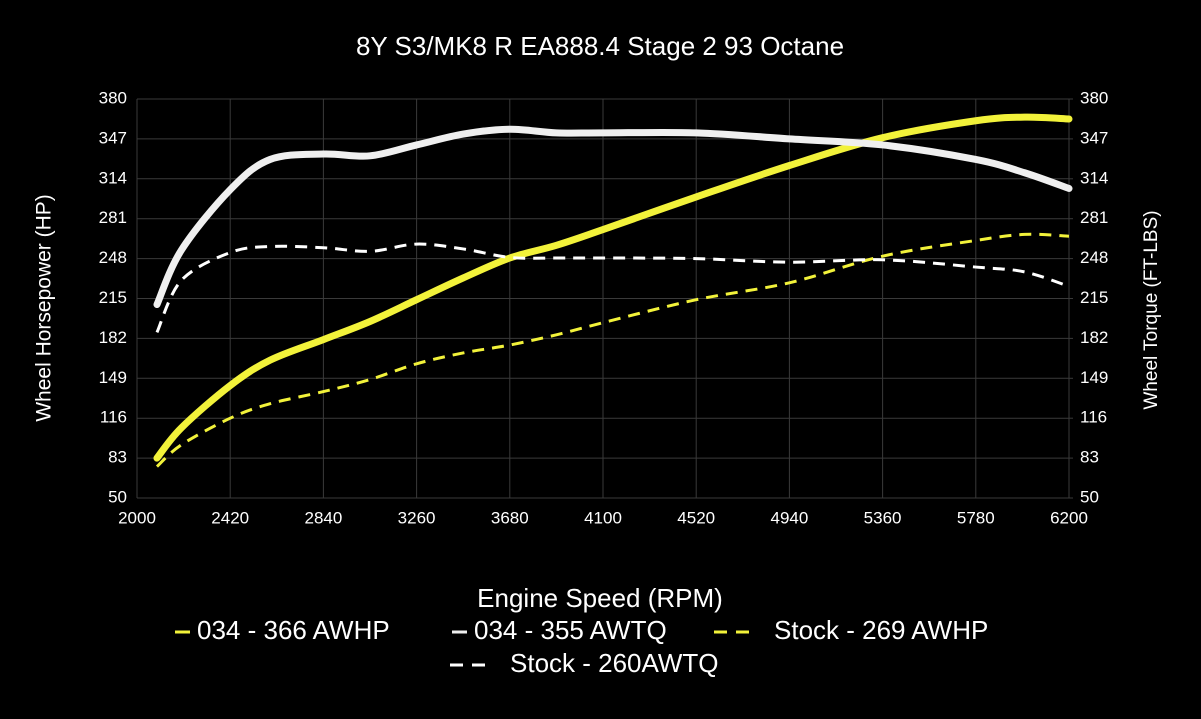 The height and width of the screenshot is (719, 1201). Describe the element at coordinates (881, 630) in the screenshot. I see `legend-label: Stock - 269 AWHP` at that location.